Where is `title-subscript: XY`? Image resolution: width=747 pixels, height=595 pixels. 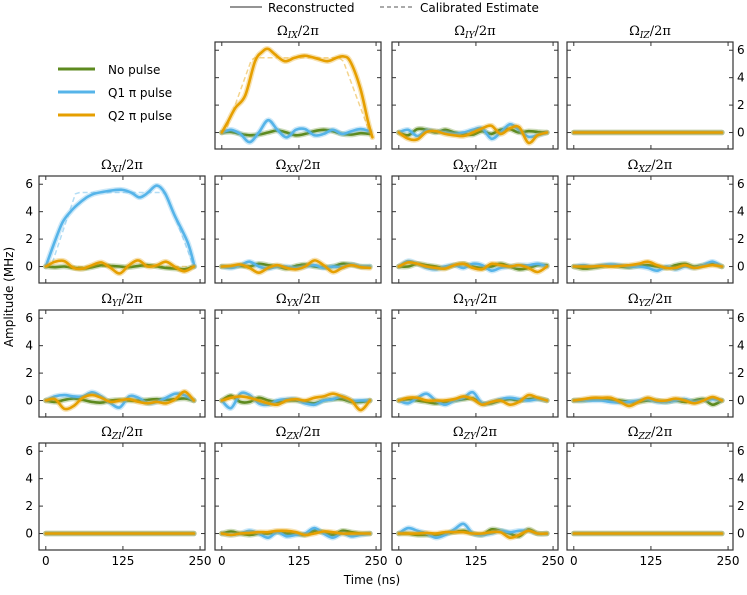
title-subscript: XY is located at coordinates (470, 170).